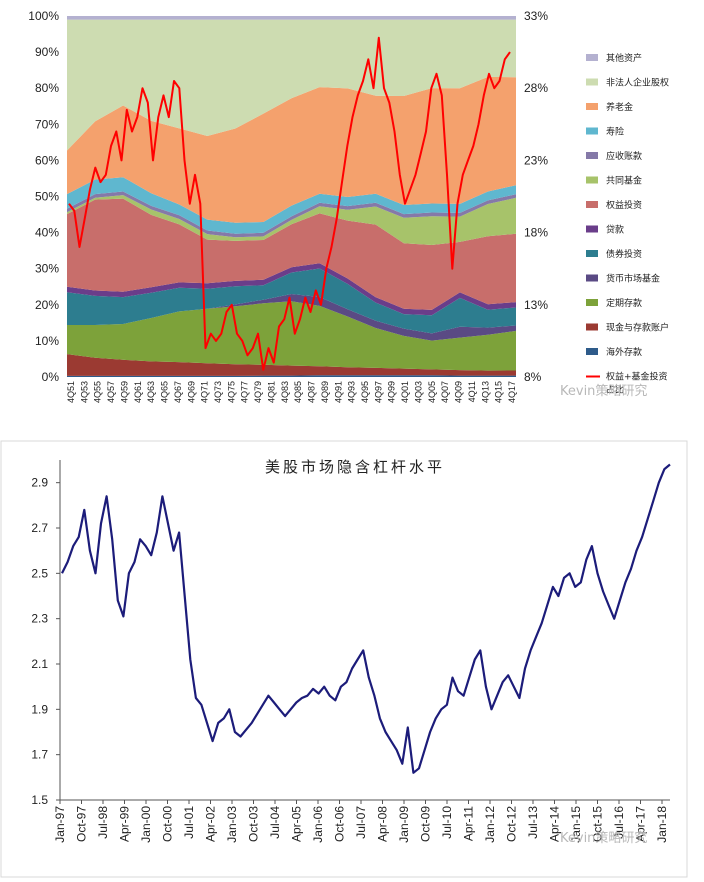  I want to click on bottom-x-tick: Oct-06, so click(340, 824).